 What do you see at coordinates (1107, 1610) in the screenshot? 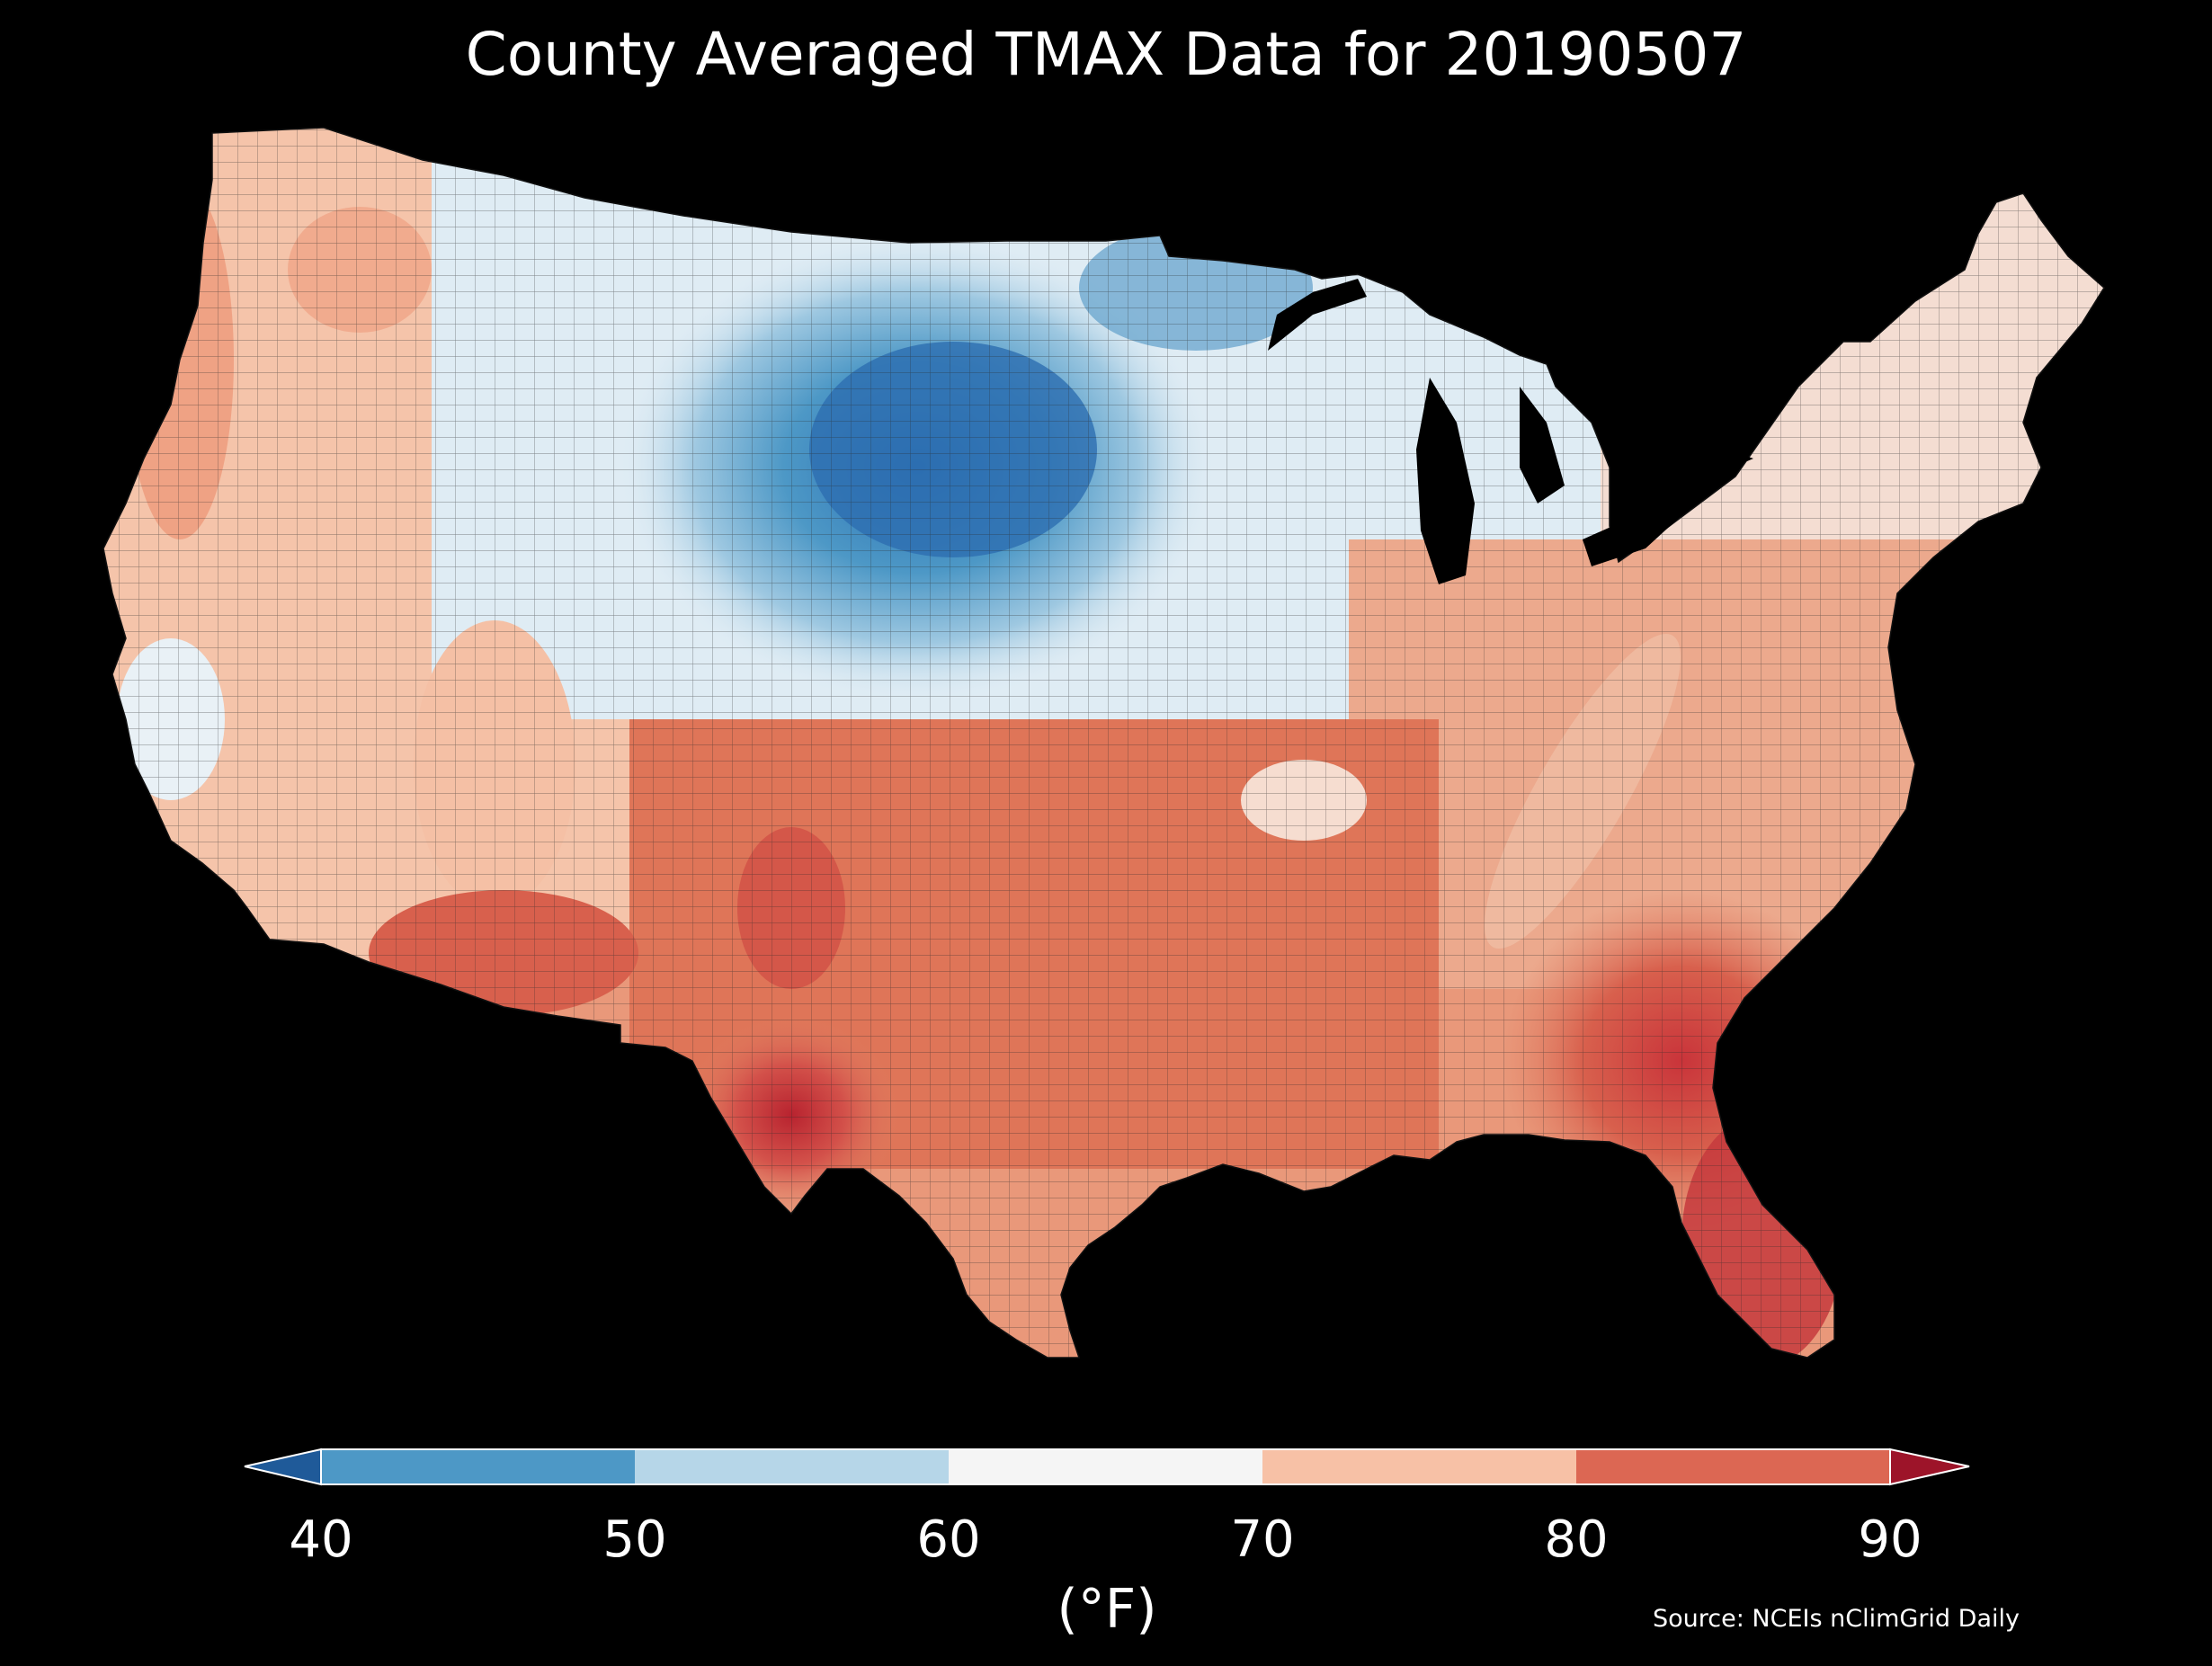
I see `colorbar-unit-label: (°F)` at bounding box center [1107, 1610].